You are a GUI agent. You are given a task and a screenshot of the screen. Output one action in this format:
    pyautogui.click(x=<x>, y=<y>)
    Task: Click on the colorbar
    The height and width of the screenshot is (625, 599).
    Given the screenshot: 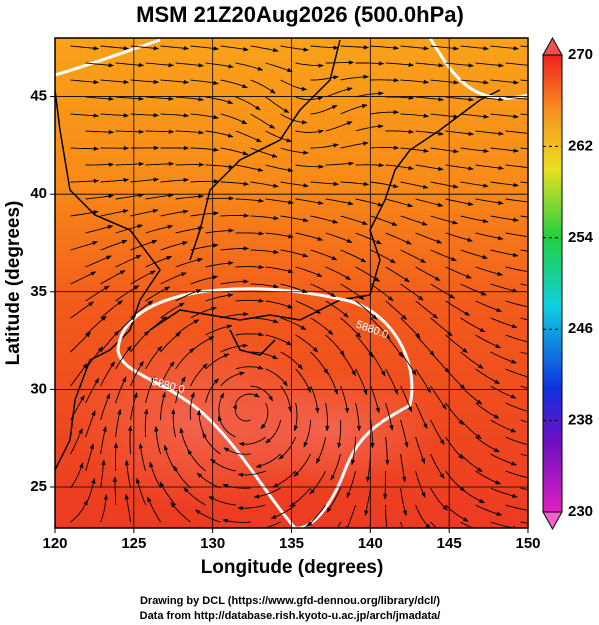 What is the action you would take?
    pyautogui.click(x=552, y=283)
    